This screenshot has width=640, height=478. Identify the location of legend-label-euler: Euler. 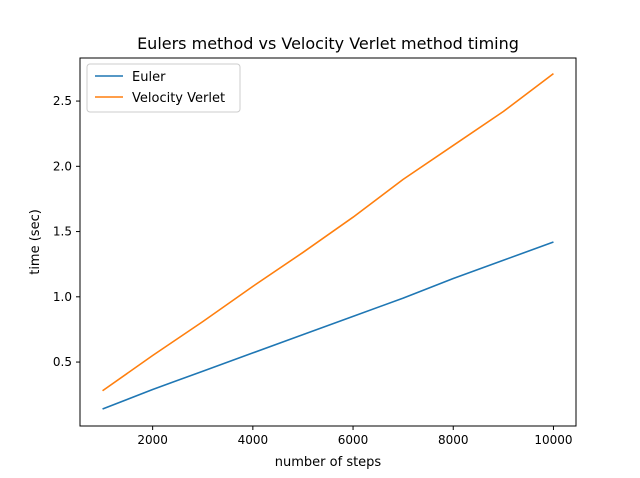
(149, 77).